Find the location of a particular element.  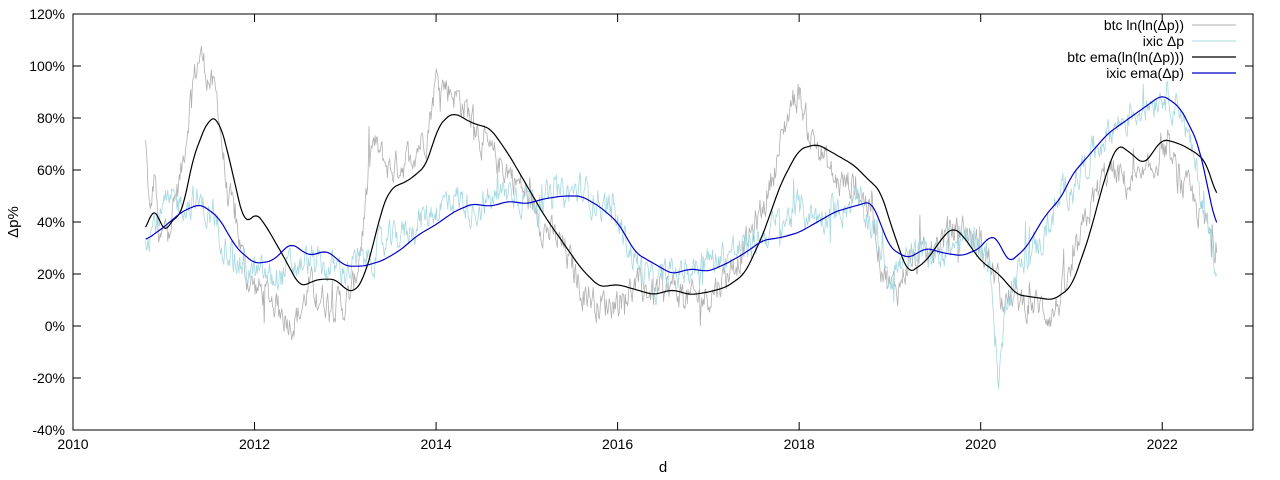

x-tick-label: 2022 is located at coordinates (1162, 444).